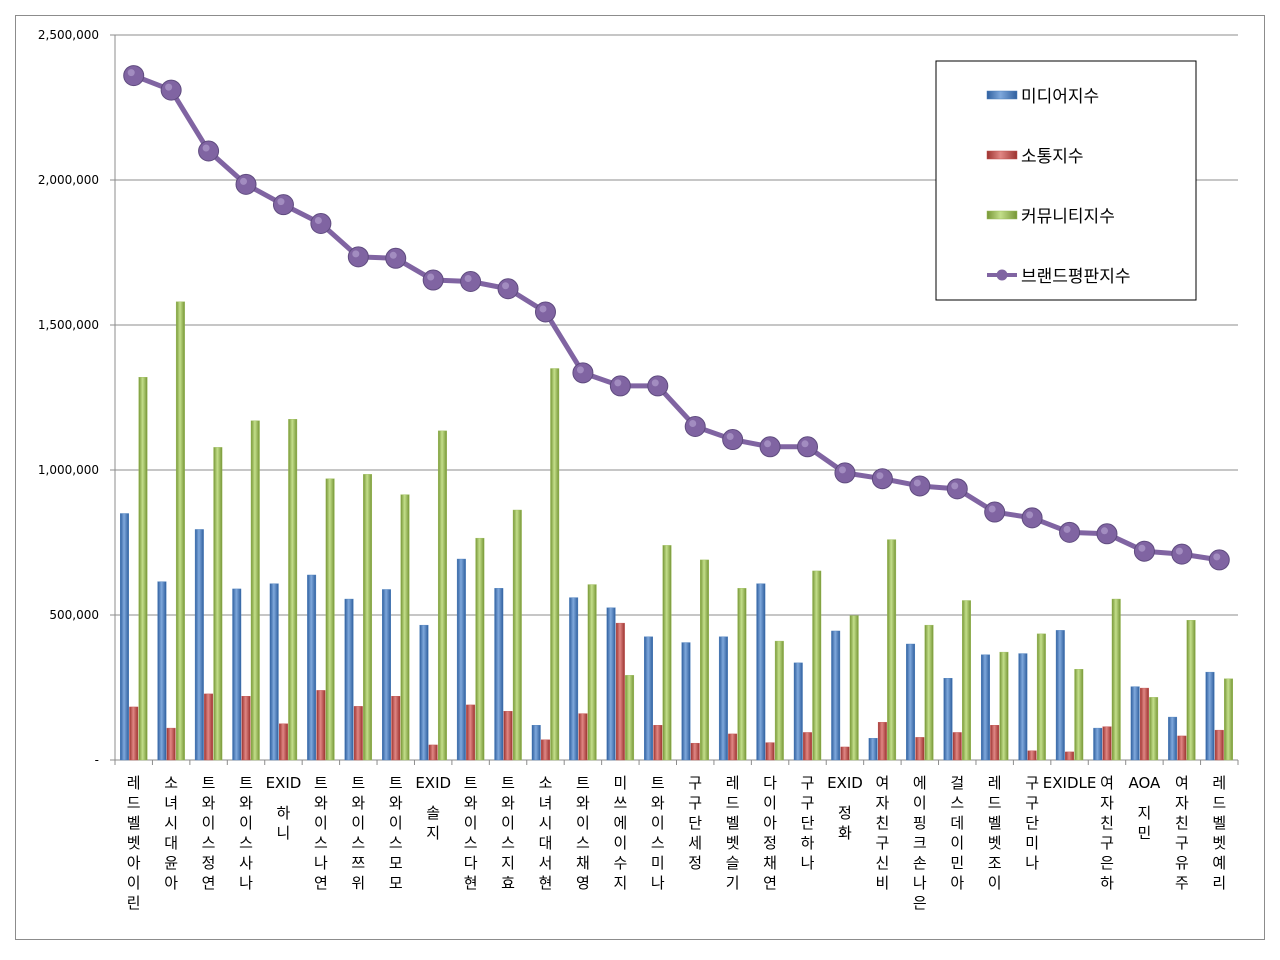 The height and width of the screenshot is (960, 1280). I want to click on y-tick-label: 1,500,000, so click(68, 325).